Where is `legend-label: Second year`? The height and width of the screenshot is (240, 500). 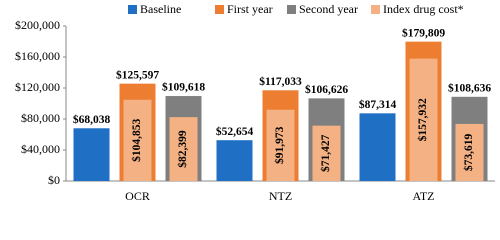 legend-label: Second year is located at coordinates (328, 9).